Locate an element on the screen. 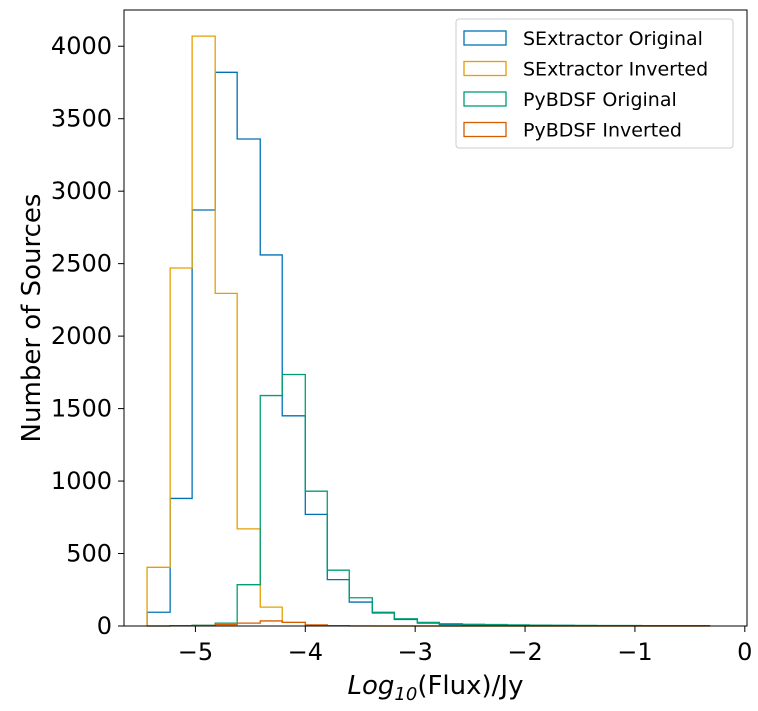 This screenshot has height=711, width=758. y-tick-label: 3500 is located at coordinates (81, 119).